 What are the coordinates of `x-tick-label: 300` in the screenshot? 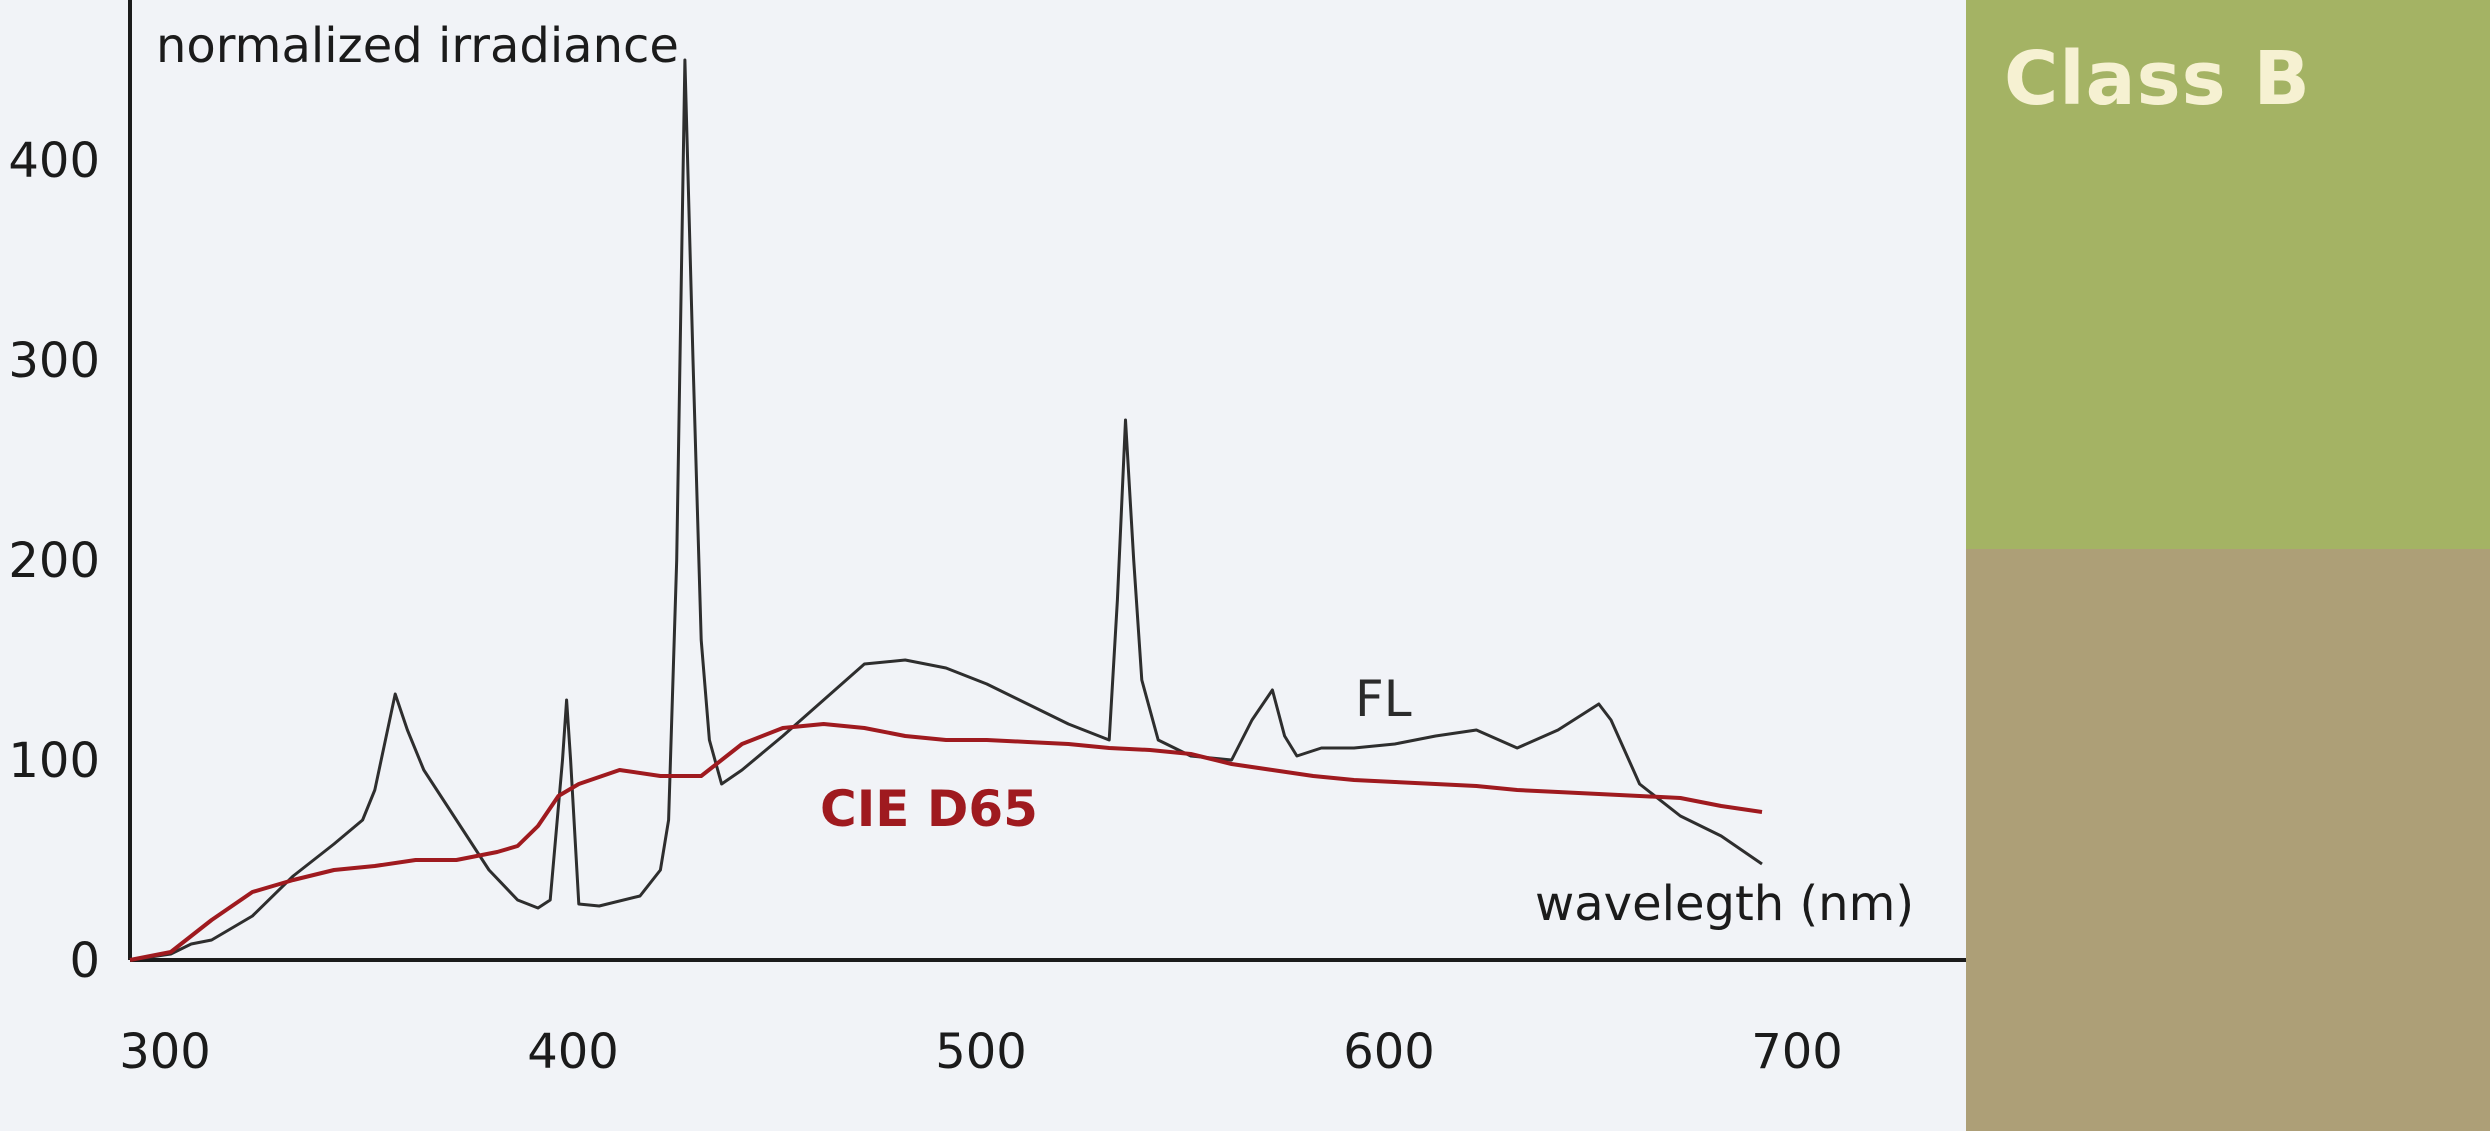 It's located at (165, 1052).